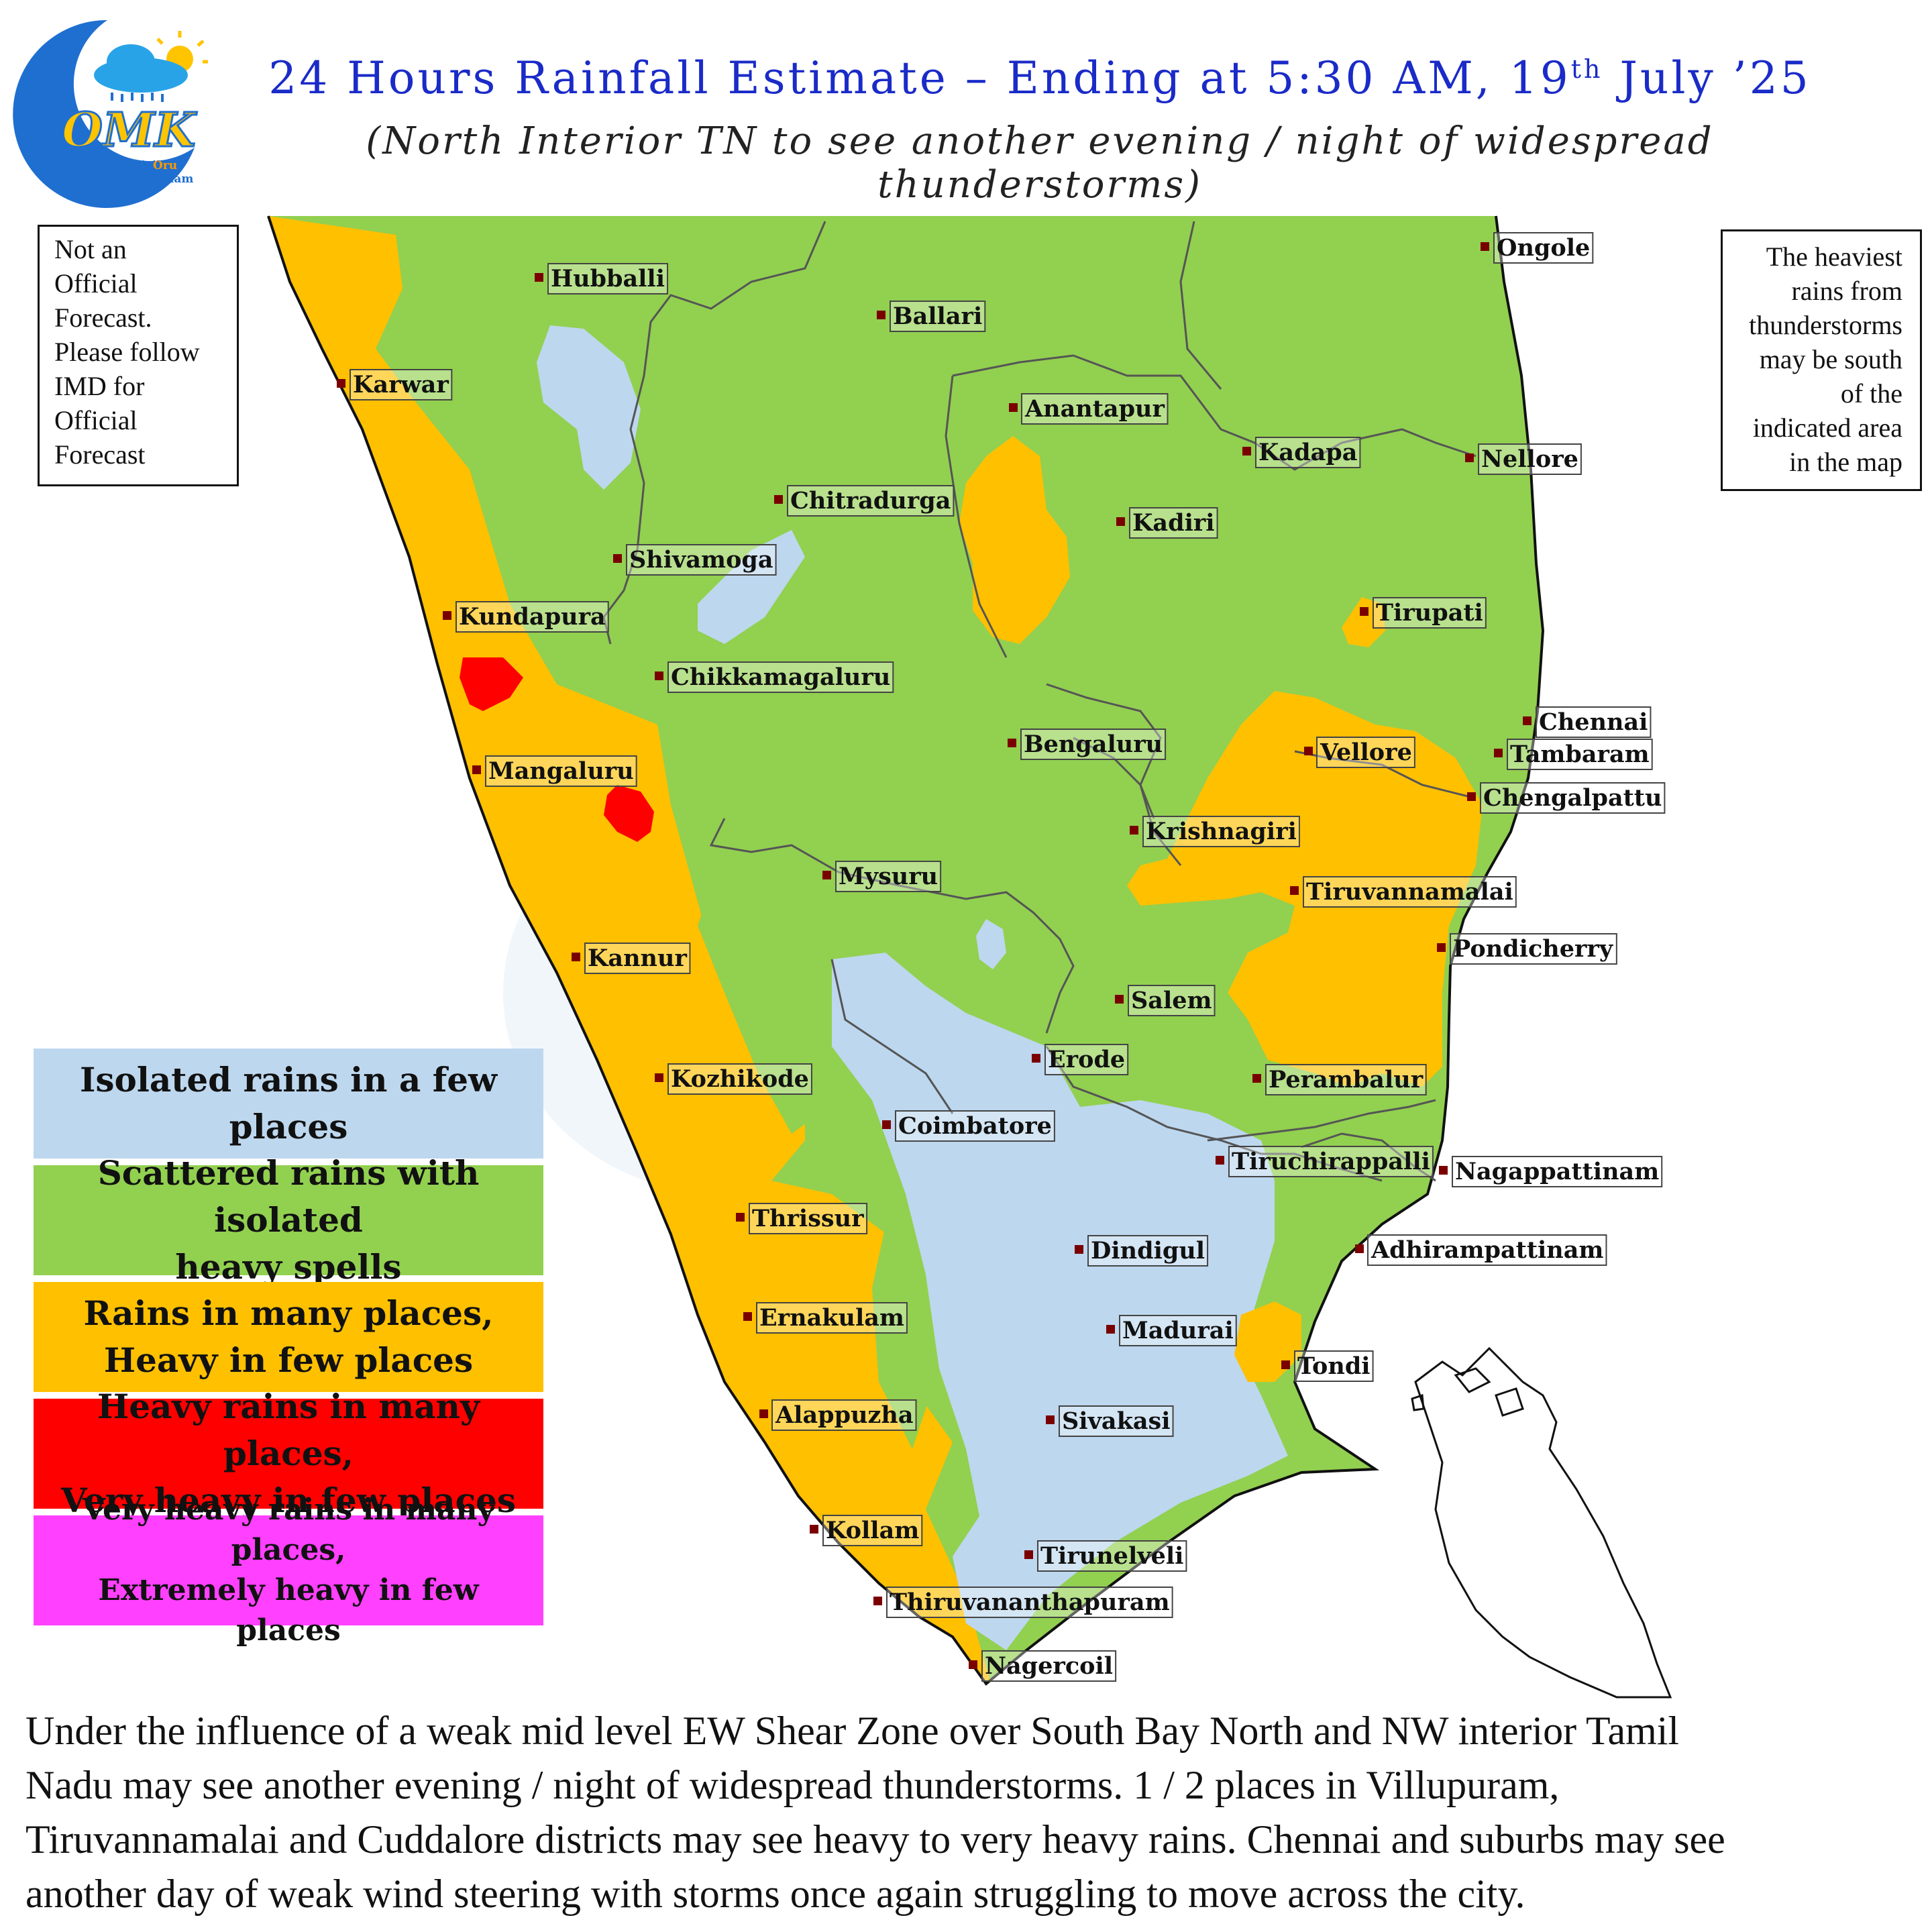  I want to click on city-kannur: Kannur, so click(631, 958).